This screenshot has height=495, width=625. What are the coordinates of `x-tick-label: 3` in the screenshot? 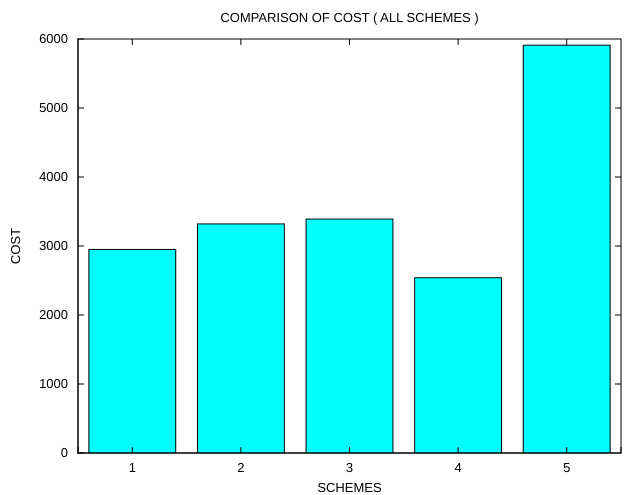 It's located at (350, 468).